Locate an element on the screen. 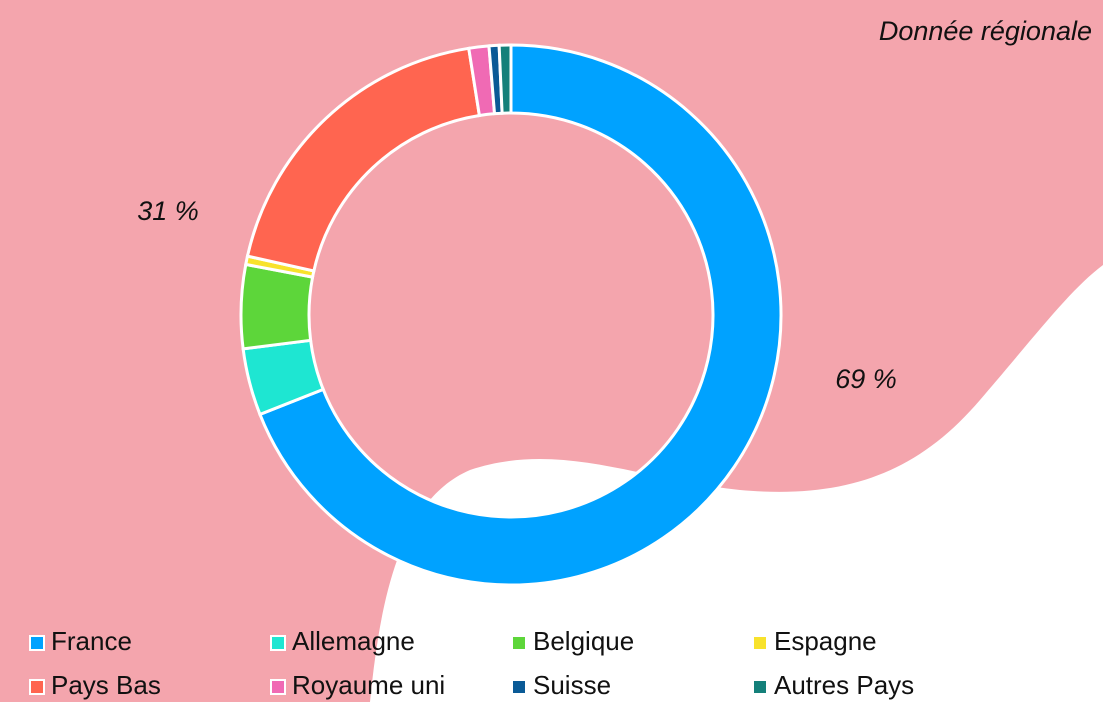 This screenshot has height=702, width=1103. legend-label: Autres Pays is located at coordinates (844, 685).